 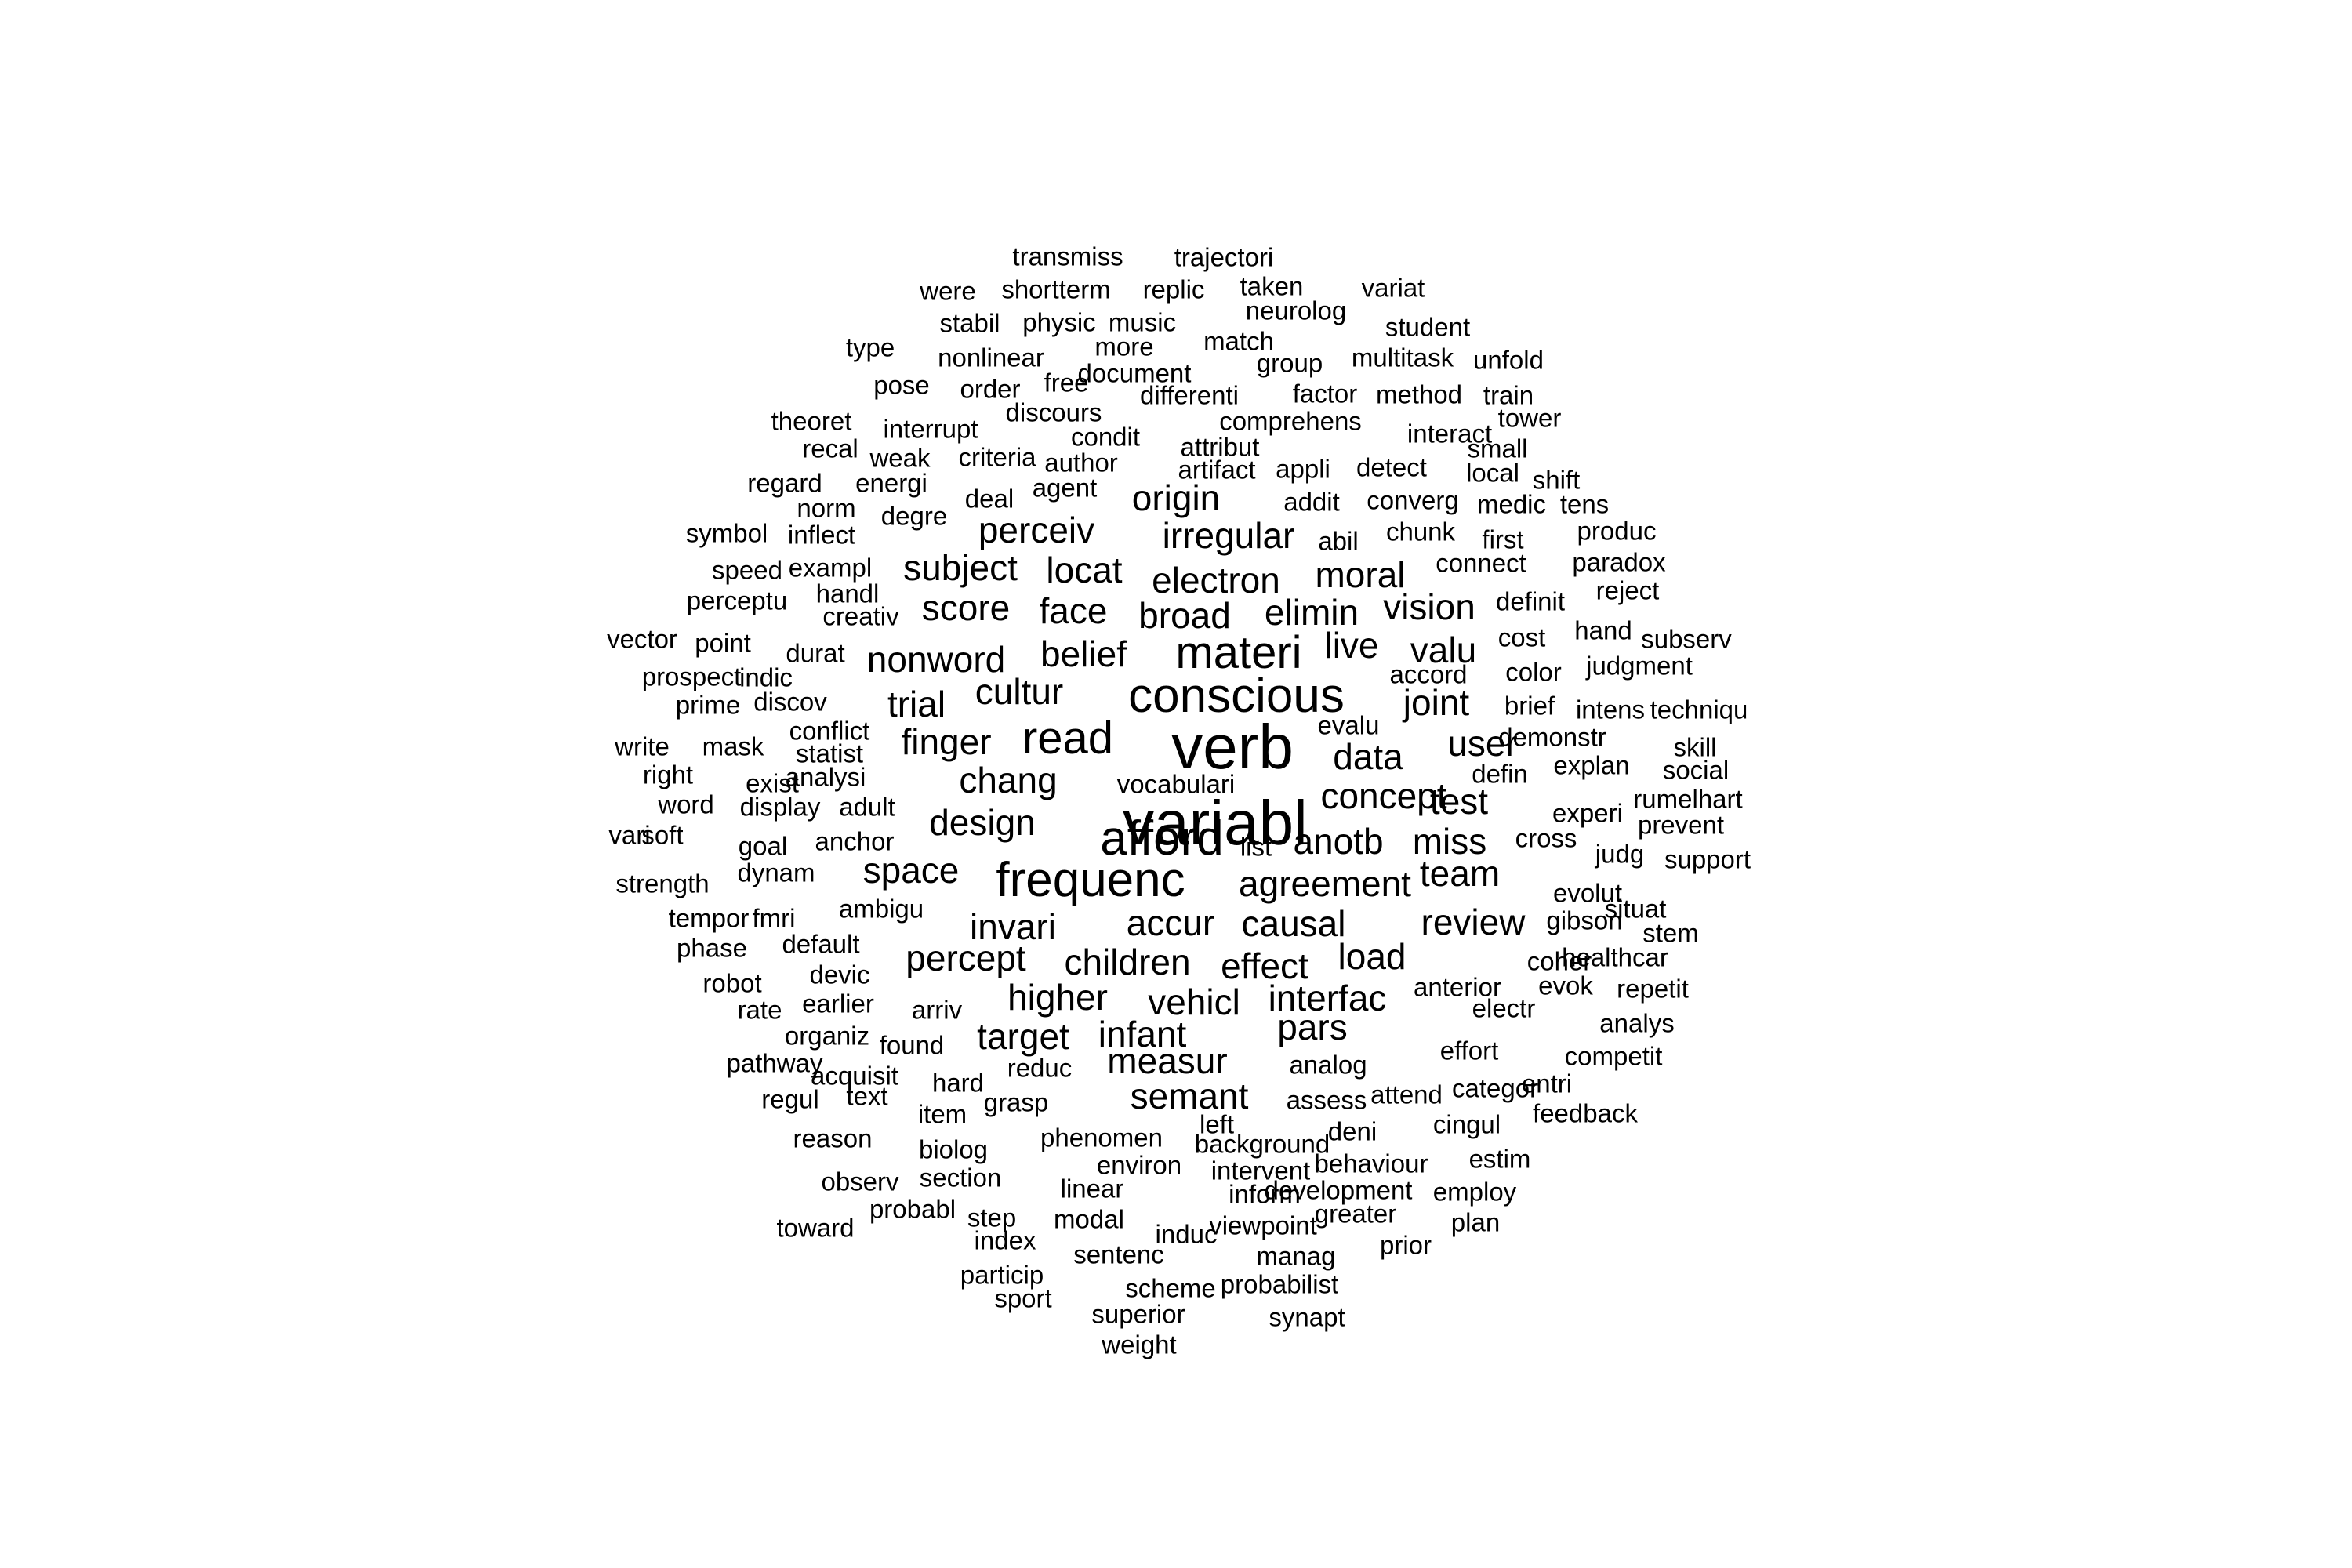 What do you see at coordinates (953, 1149) in the screenshot?
I see `word-biolog: biolog` at bounding box center [953, 1149].